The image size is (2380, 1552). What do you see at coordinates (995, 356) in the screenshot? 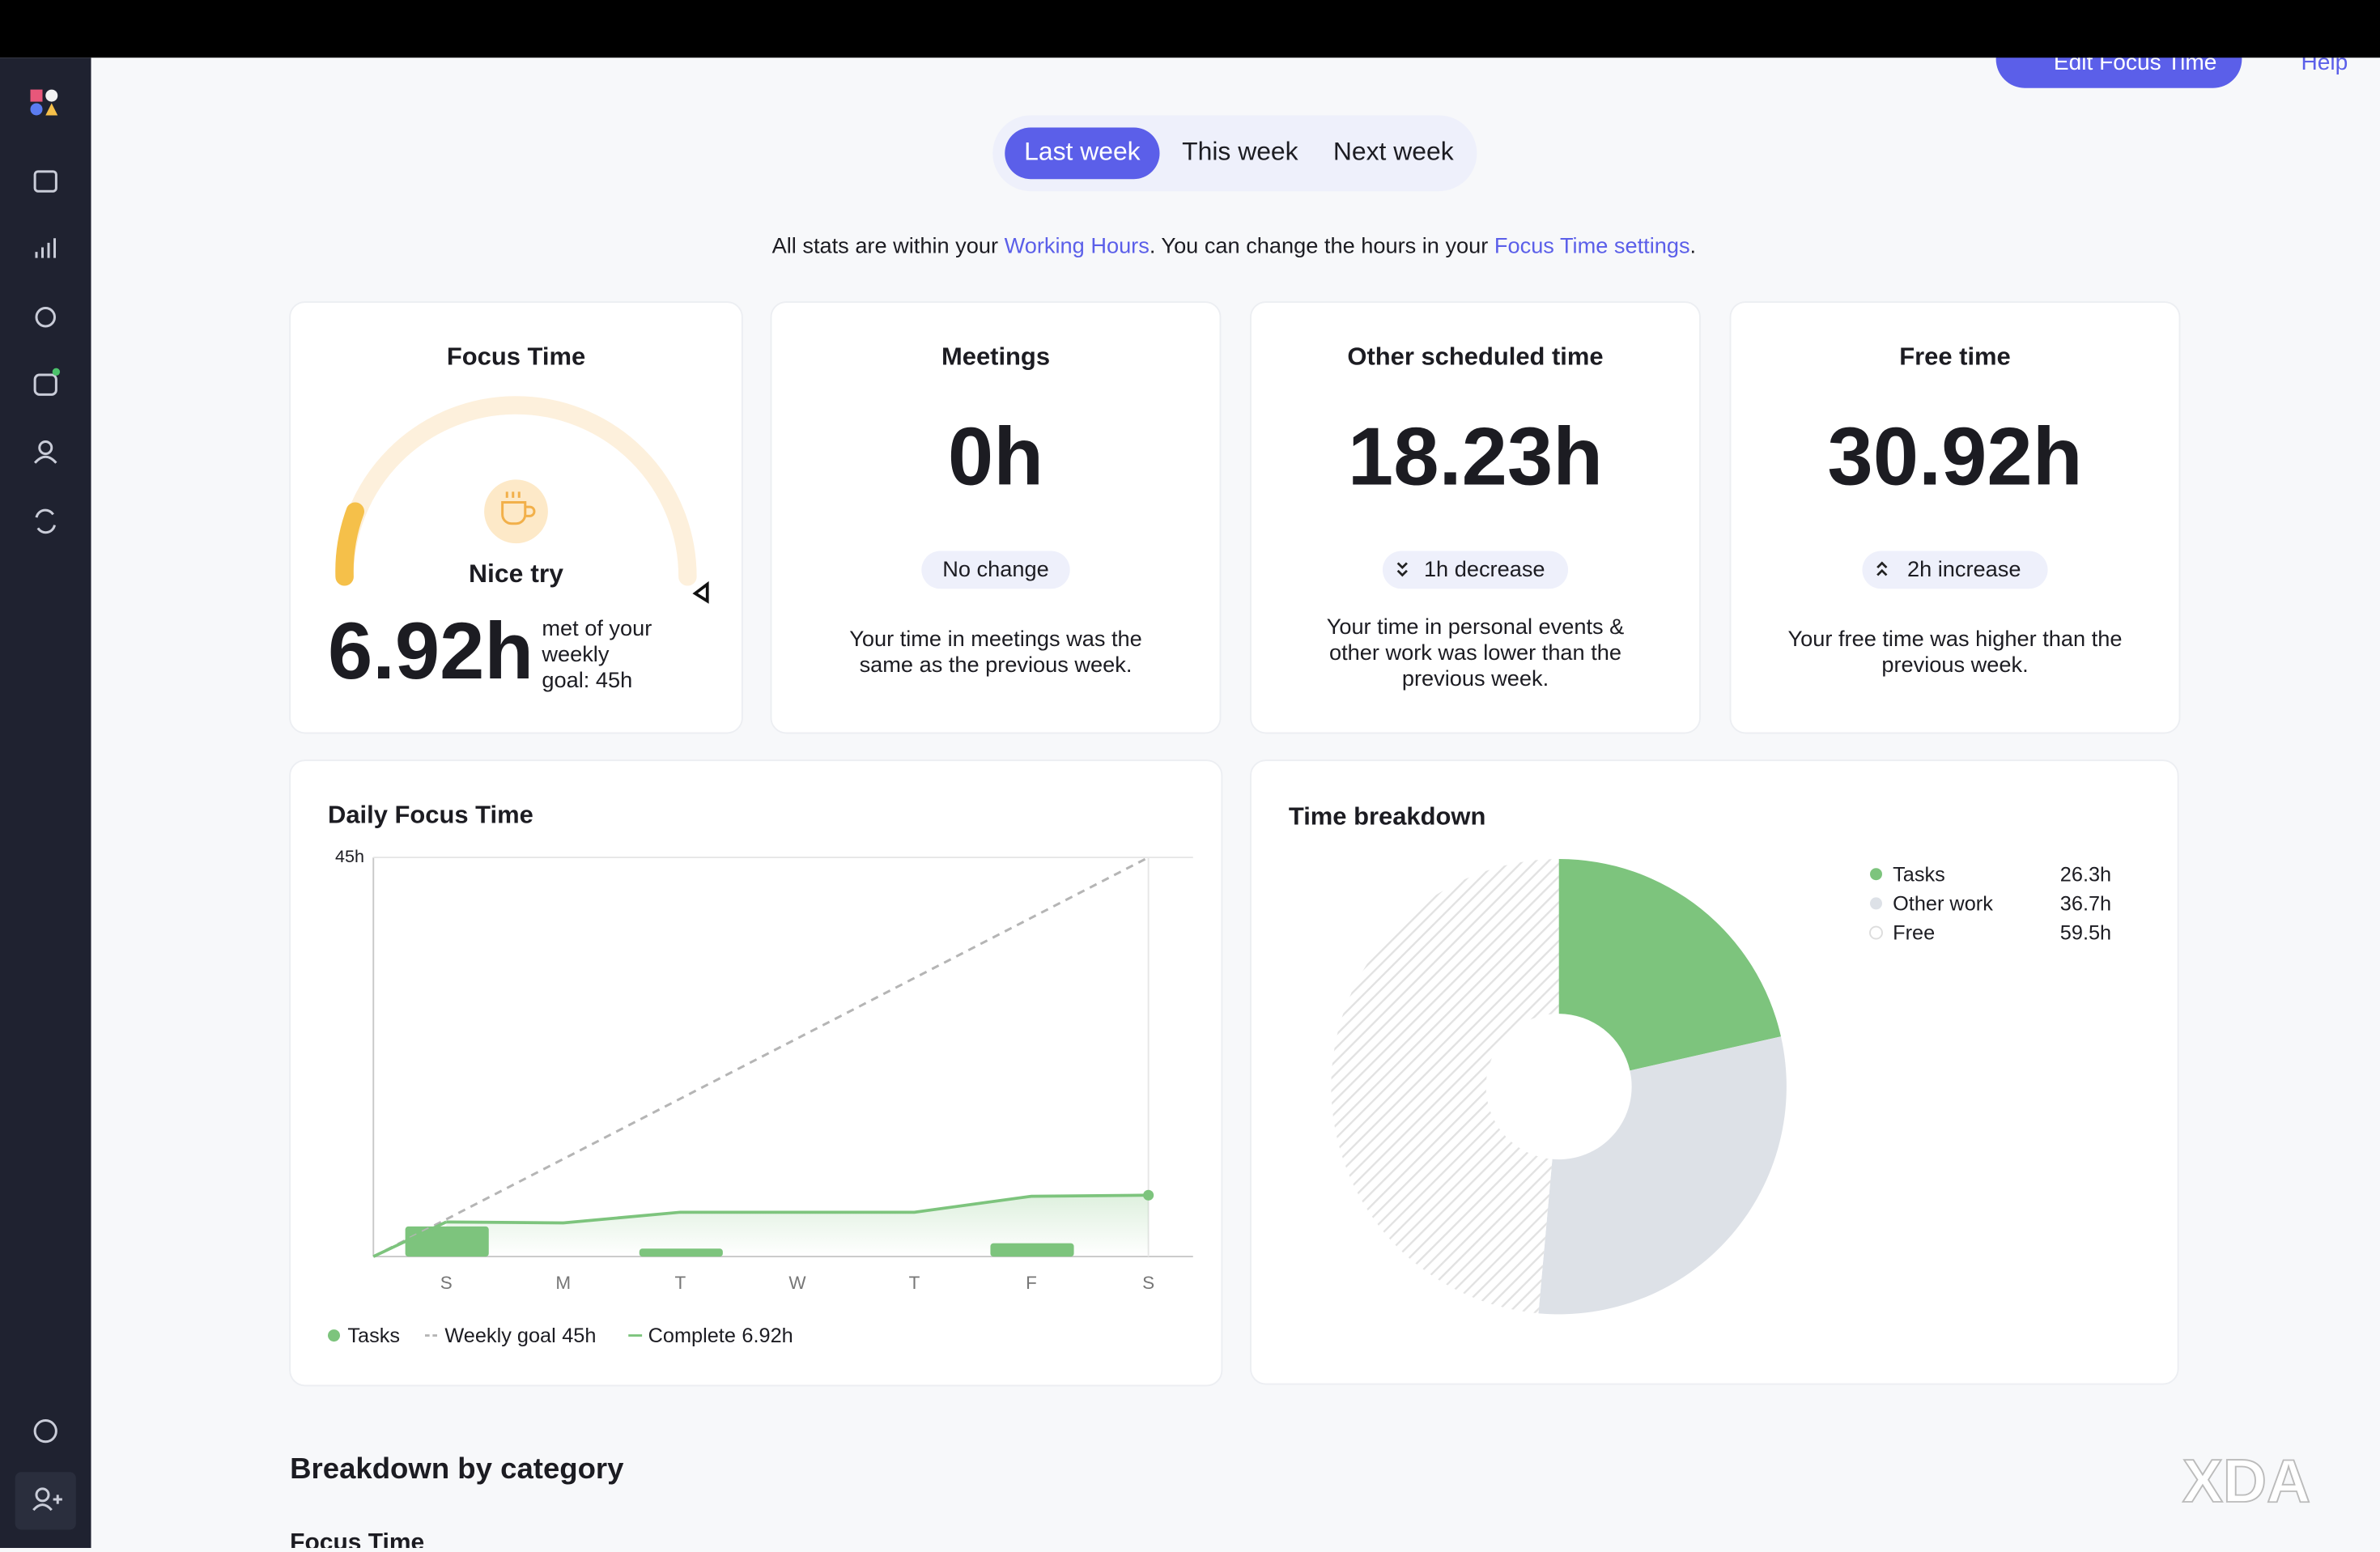
I see `card-title: Meetings` at bounding box center [995, 356].